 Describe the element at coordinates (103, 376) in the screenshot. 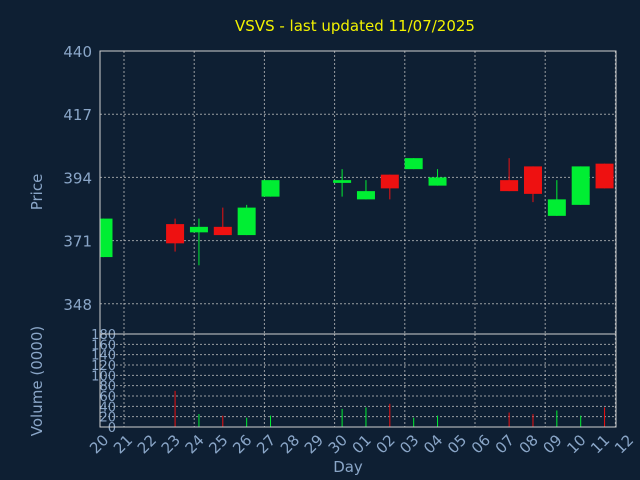

I see `volume-tick-label: 100` at that location.